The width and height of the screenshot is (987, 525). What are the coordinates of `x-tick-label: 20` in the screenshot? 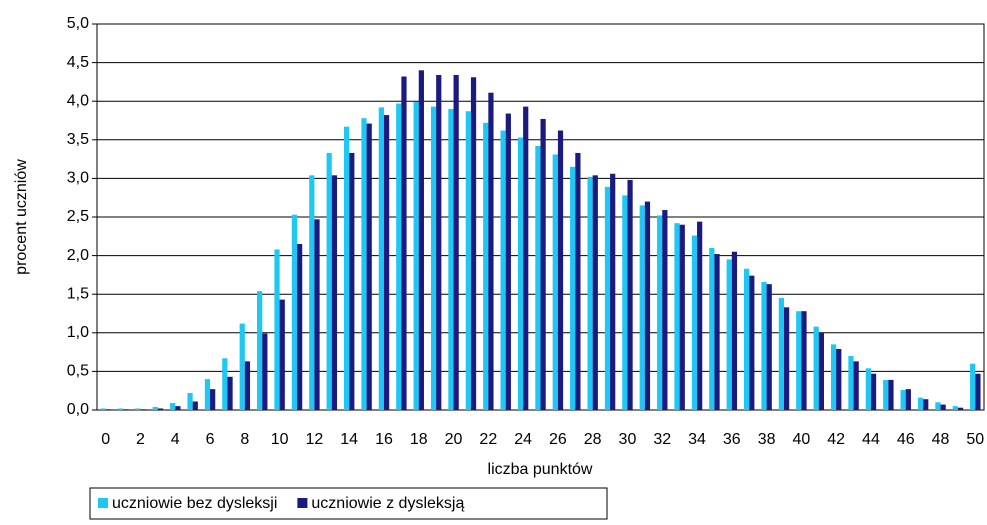 It's located at (454, 439).